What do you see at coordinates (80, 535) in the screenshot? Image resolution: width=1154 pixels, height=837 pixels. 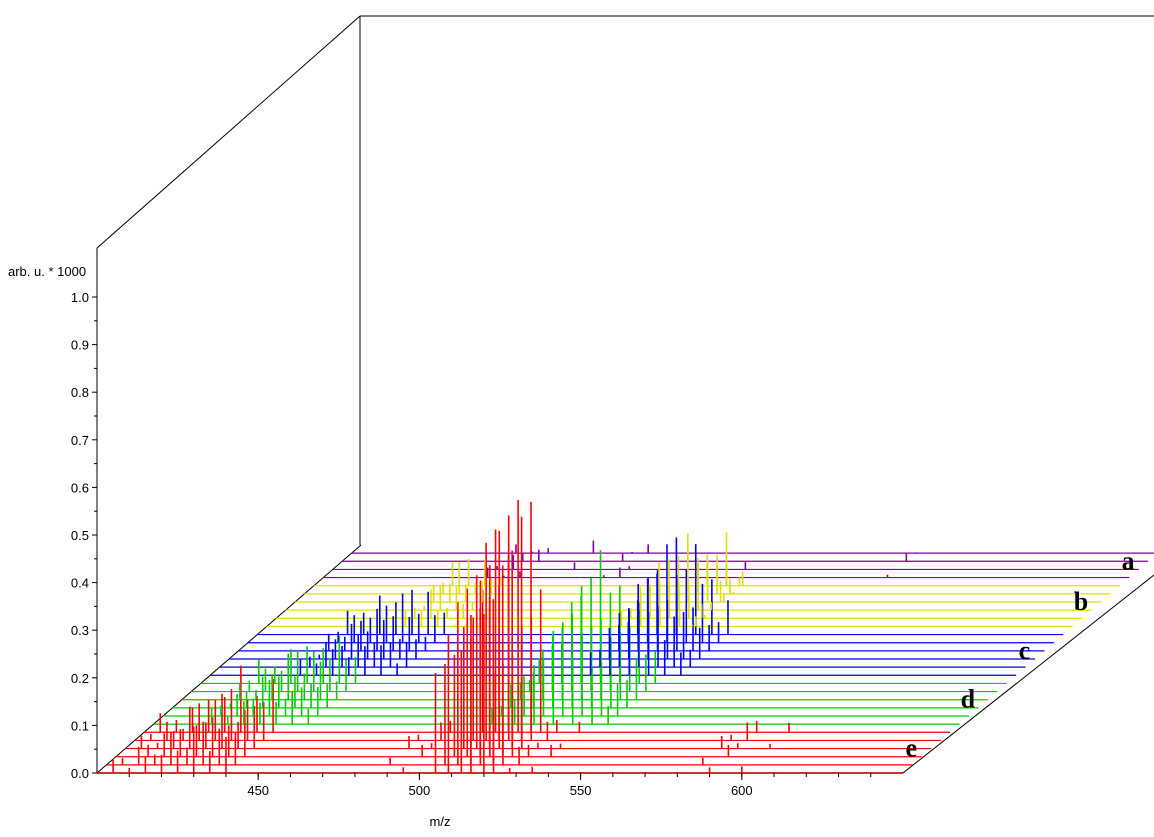 I see `y-tick-label: 0.5` at bounding box center [80, 535].